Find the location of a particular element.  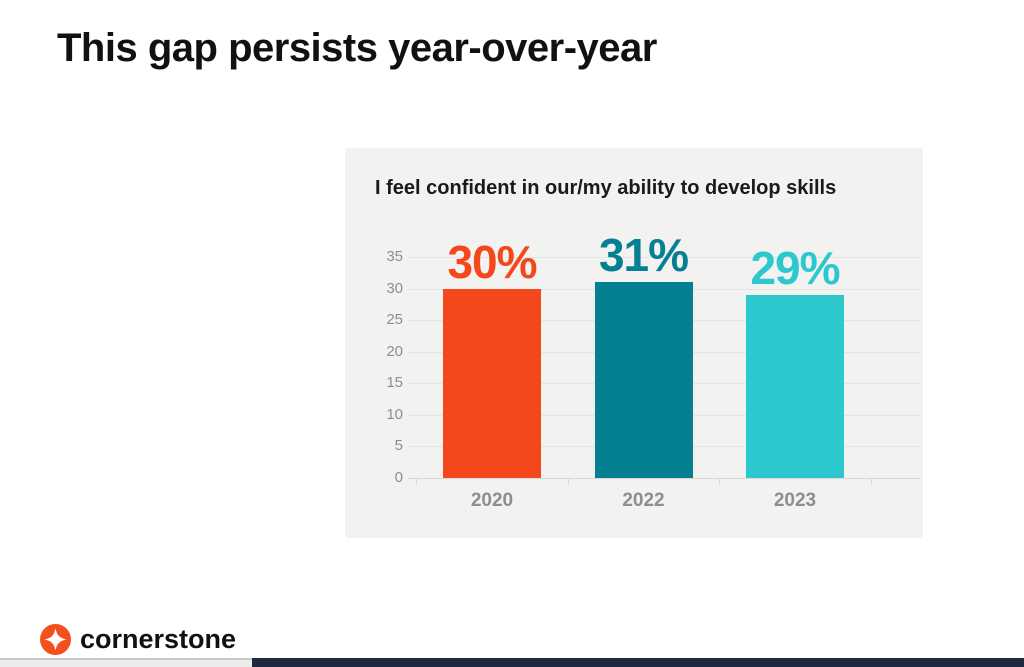

y-axis-tick-0: 0 is located at coordinates (398, 477).